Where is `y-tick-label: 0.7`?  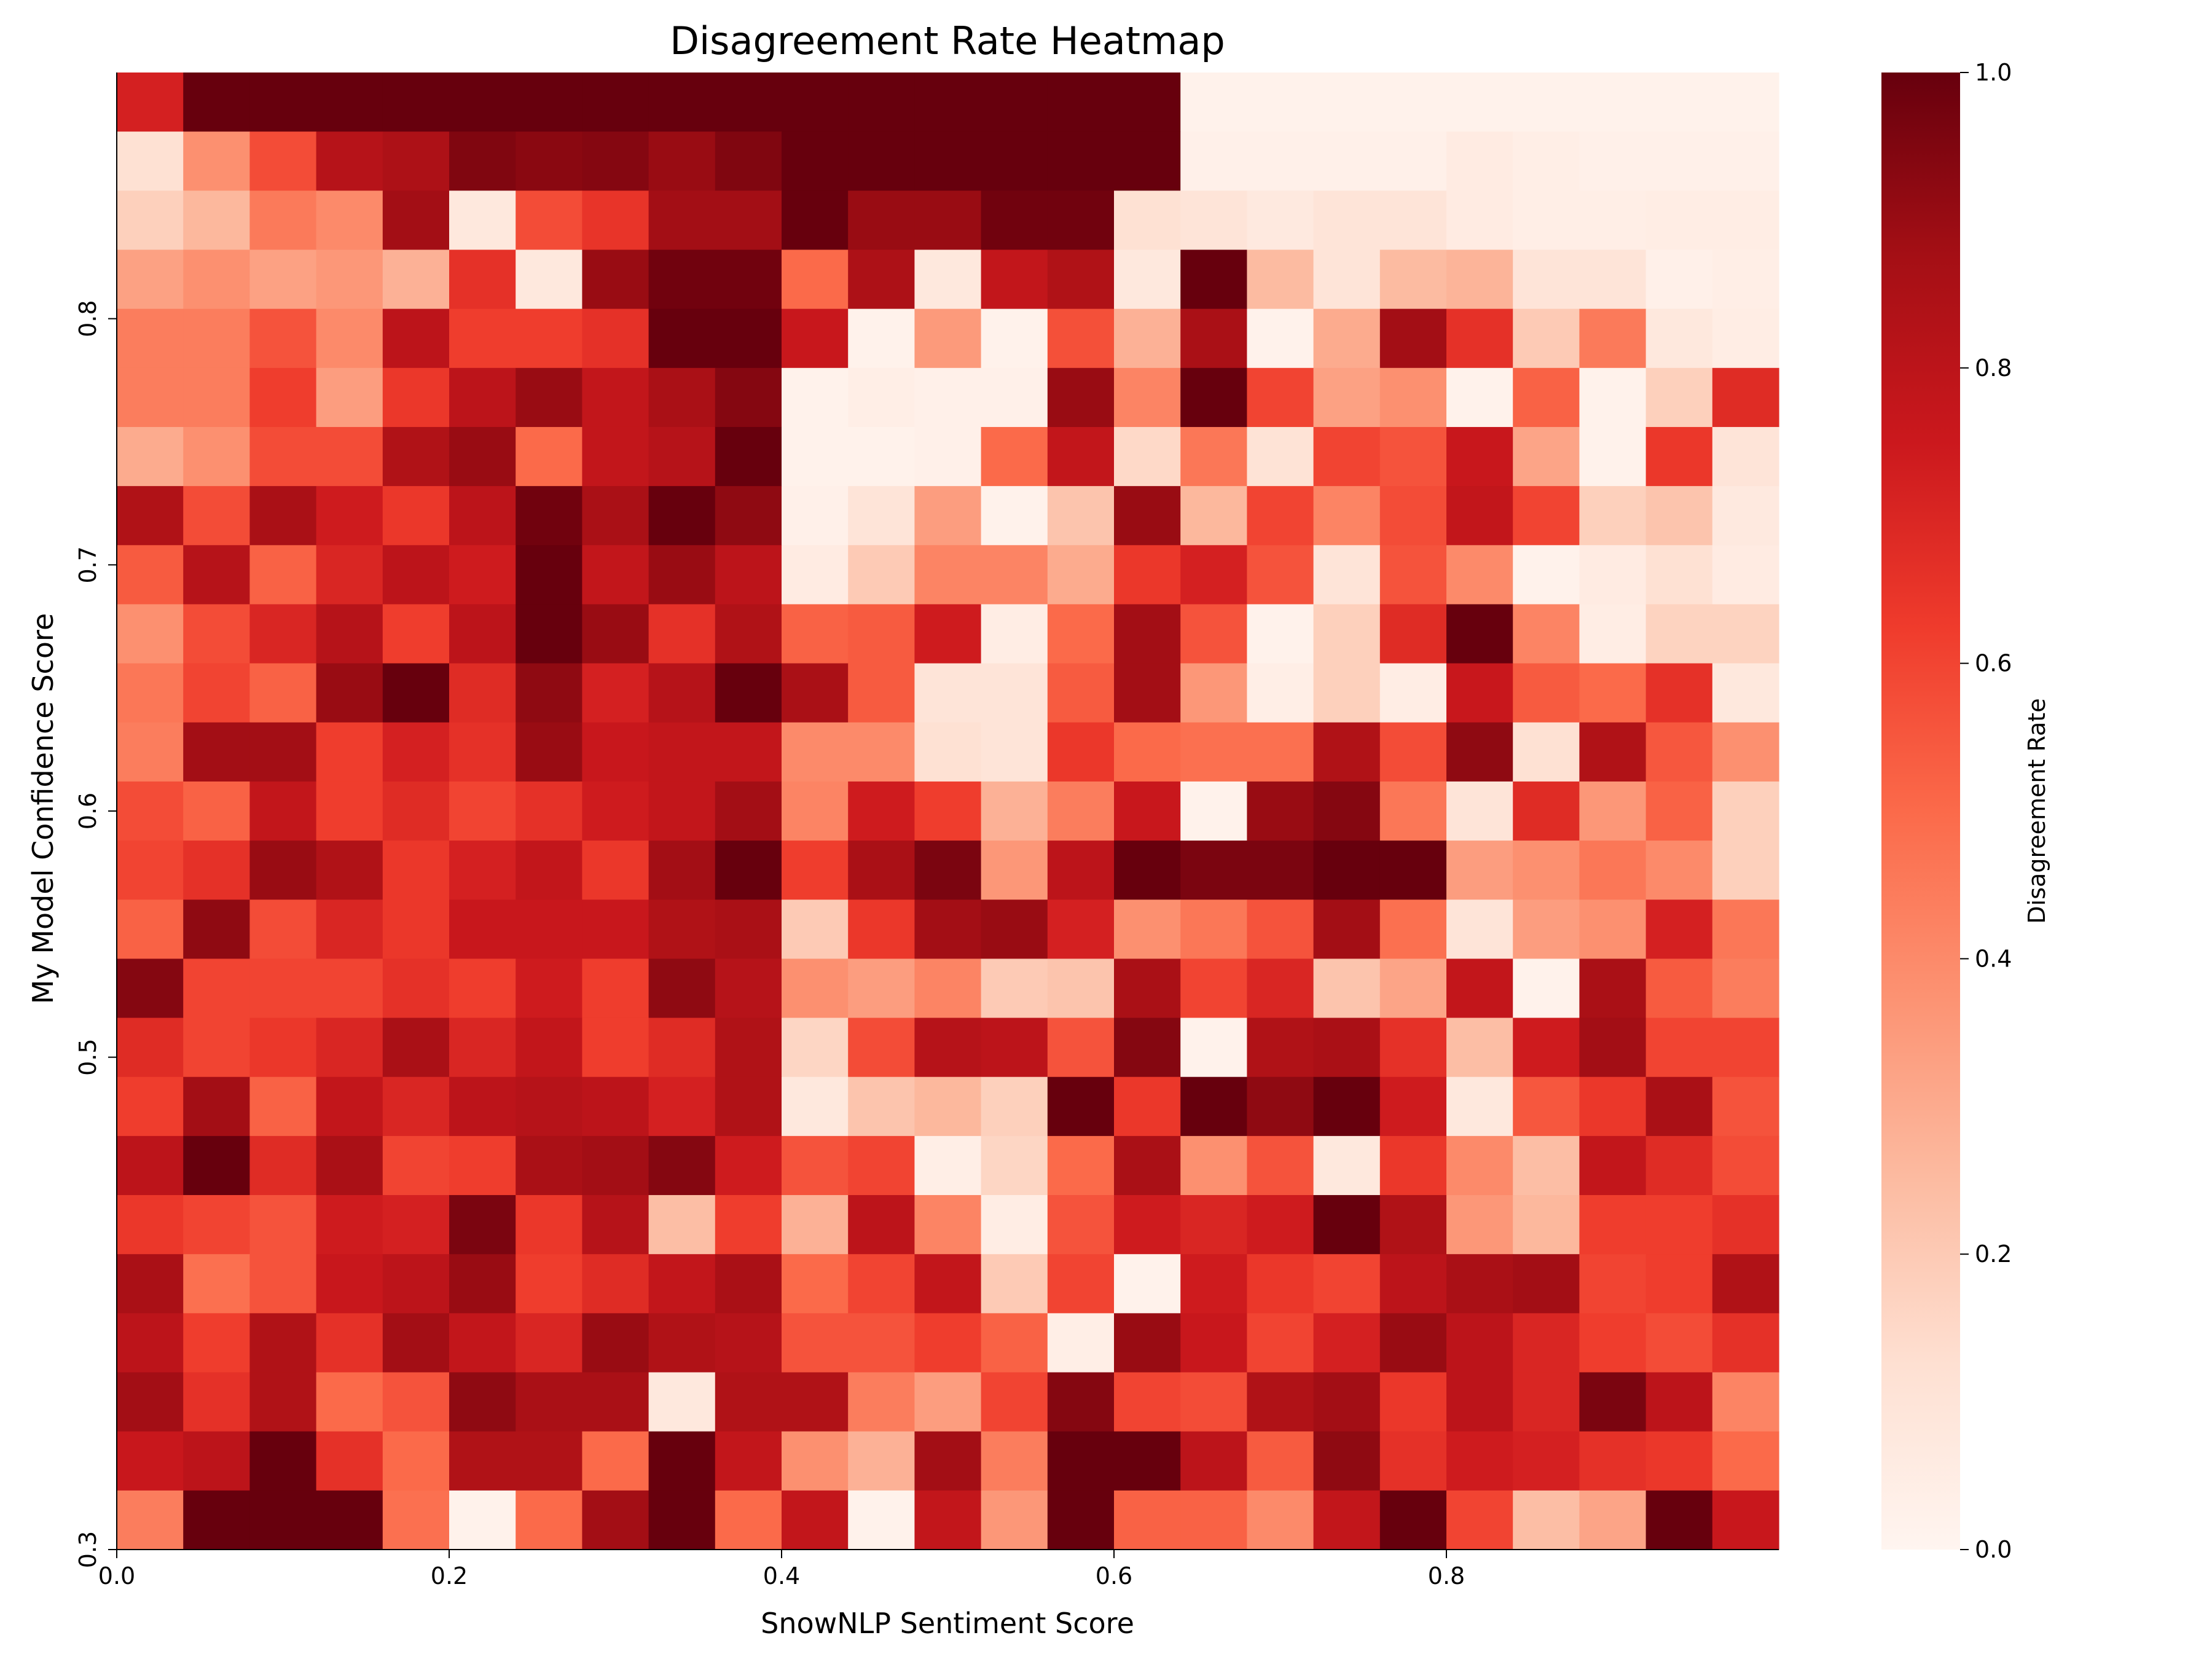 y-tick-label: 0.7 is located at coordinates (87, 564).